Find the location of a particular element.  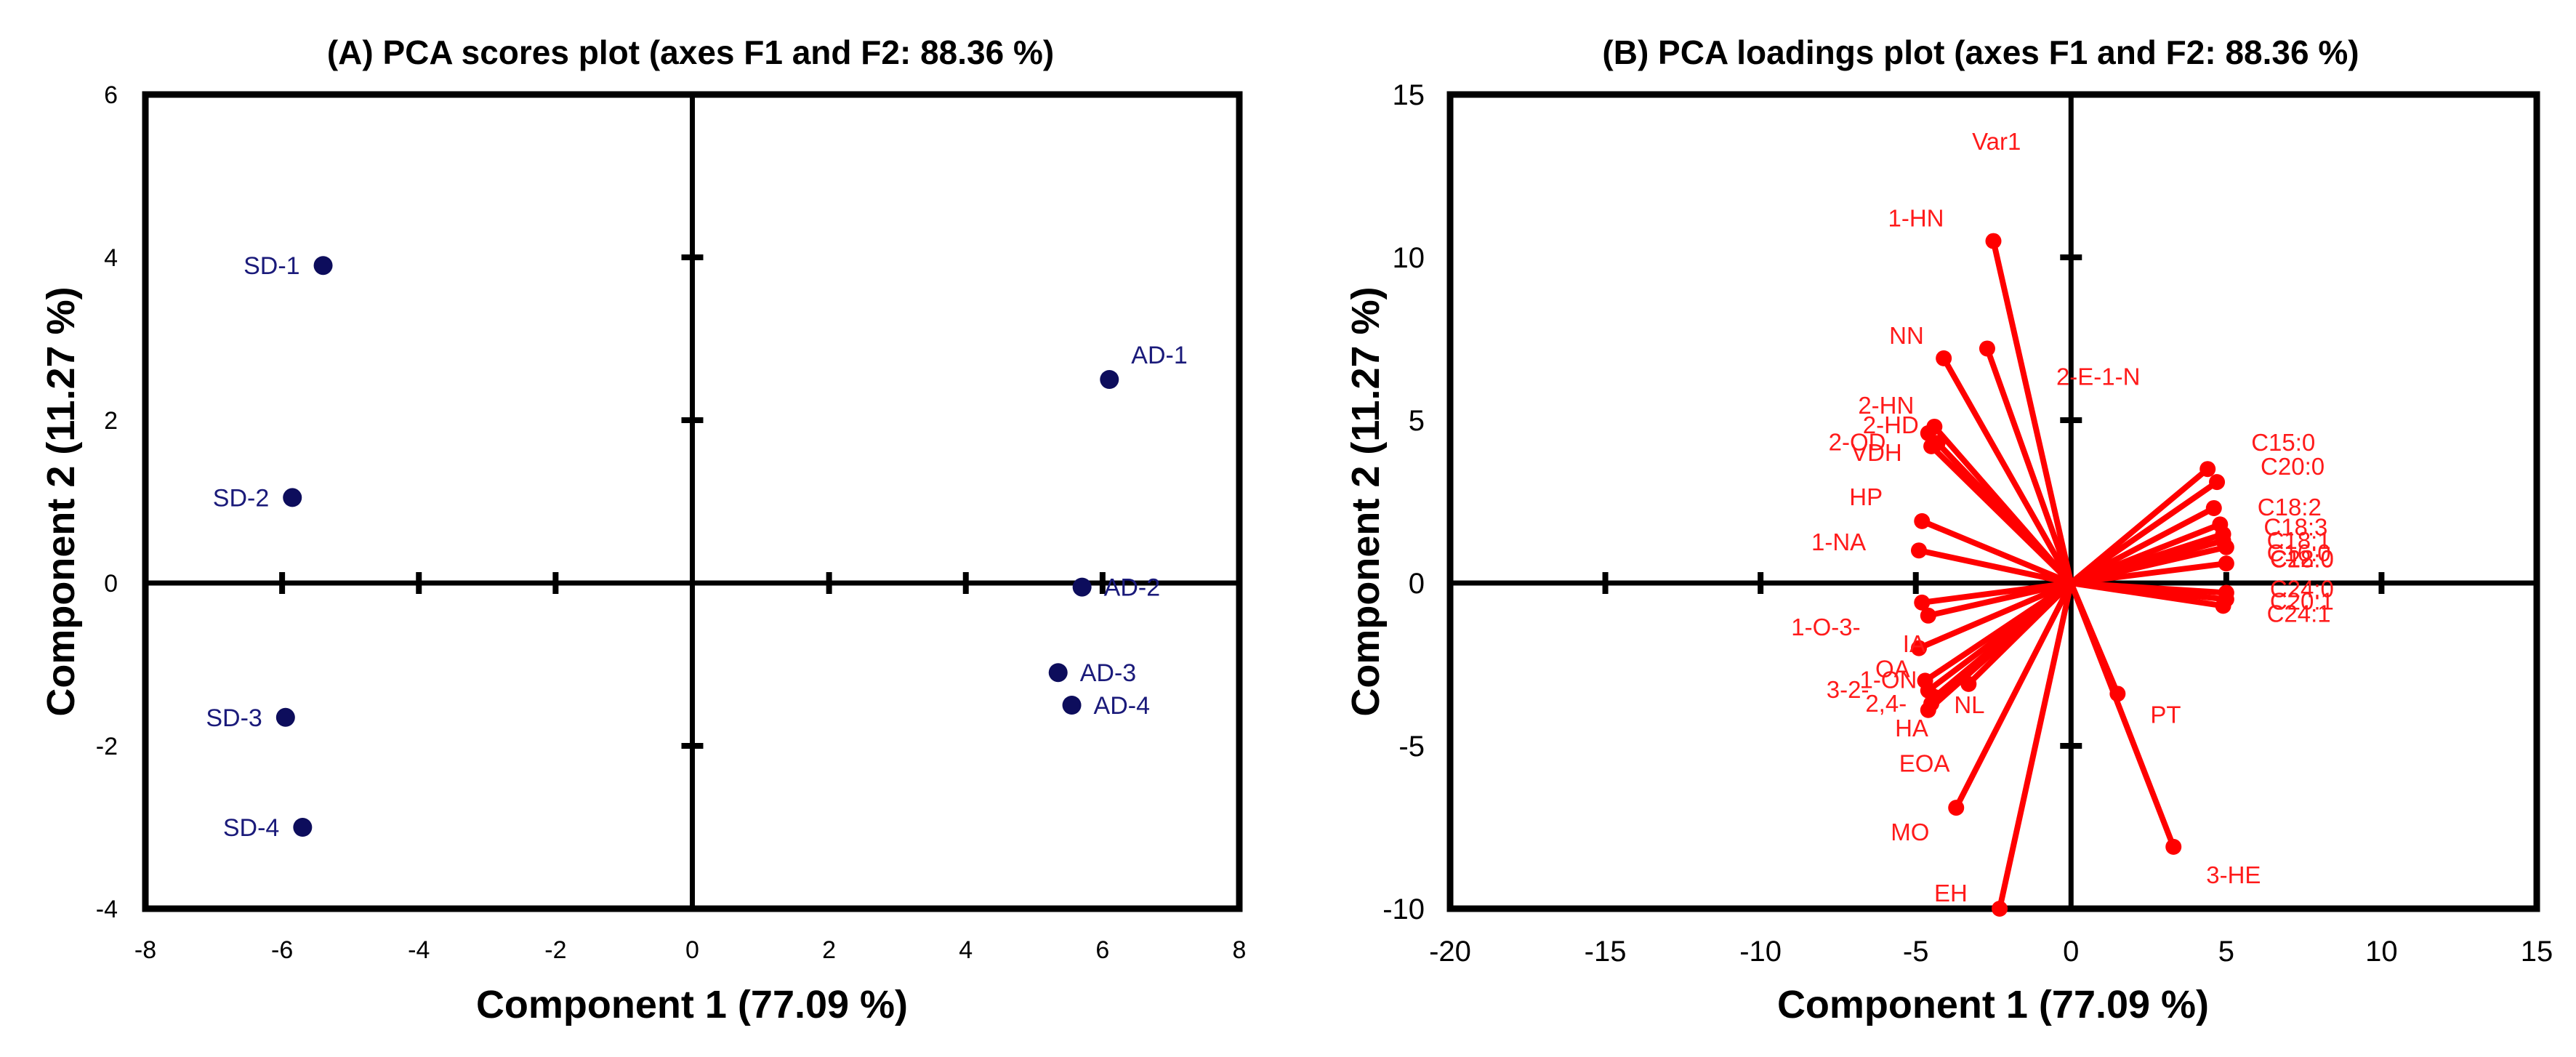

loading-label-c18:2: C18:2 is located at coordinates (2290, 507).